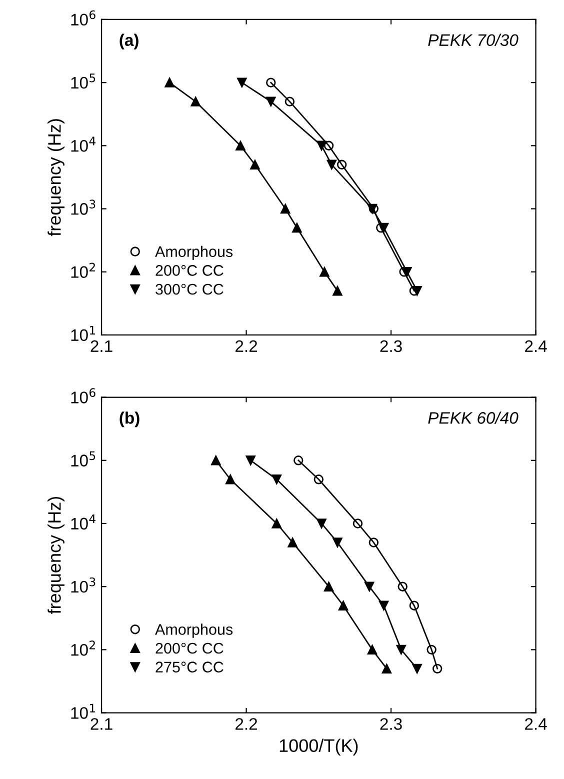 This screenshot has width=564, height=779. What do you see at coordinates (190, 667) in the screenshot?
I see `legend-label: 275°C CC` at bounding box center [190, 667].